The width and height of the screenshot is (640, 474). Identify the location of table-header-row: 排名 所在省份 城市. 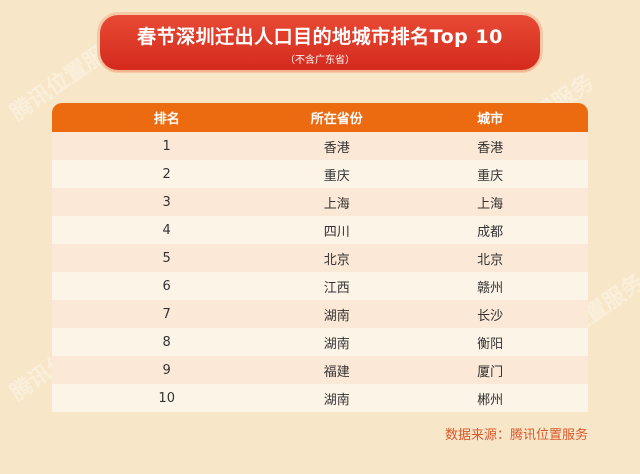
(320, 117).